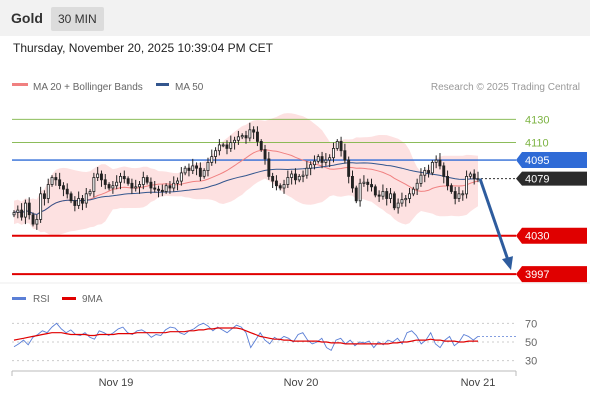  Describe the element at coordinates (246, 189) in the screenshot. I see `ma50-line` at that location.